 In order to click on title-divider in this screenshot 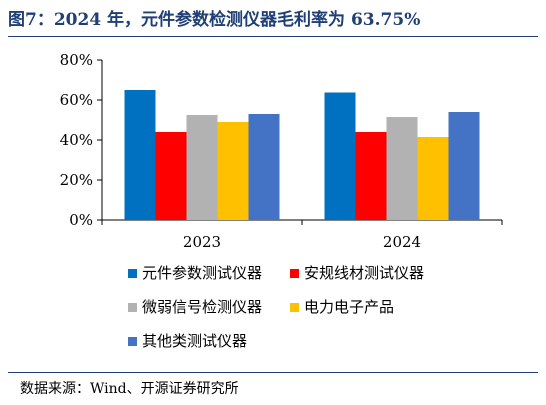, I will do `click(273, 36)`.